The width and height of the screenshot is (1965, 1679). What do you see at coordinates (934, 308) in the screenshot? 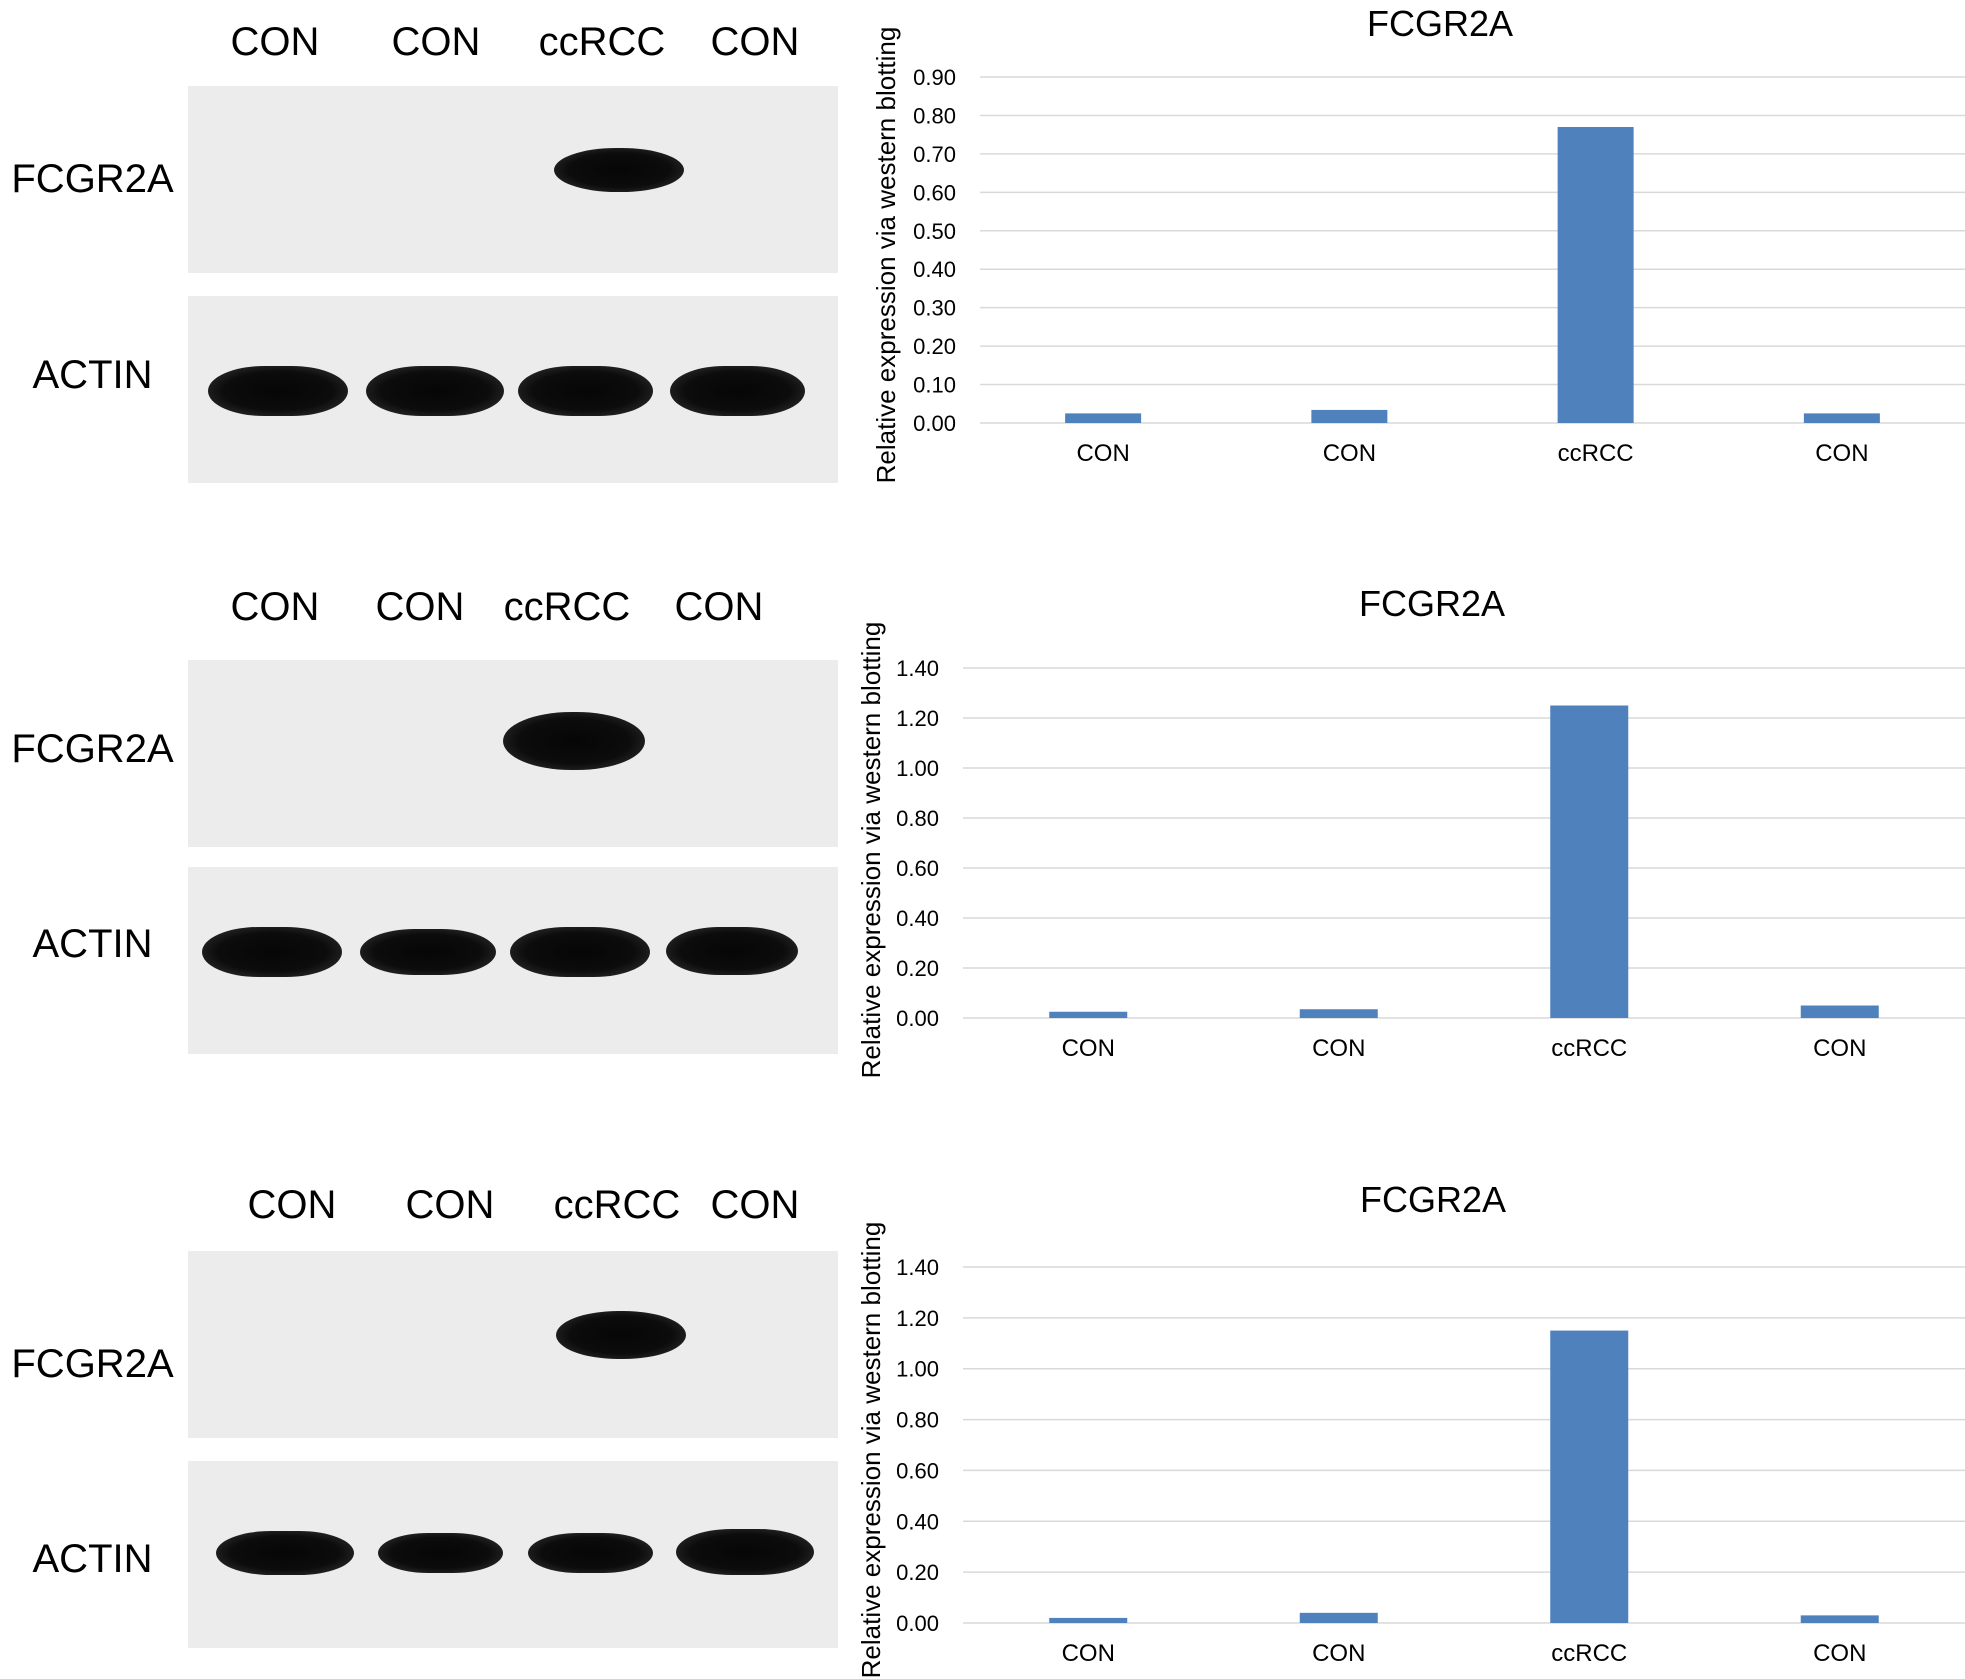
I see `y-tick-label: 0.30` at bounding box center [934, 308].